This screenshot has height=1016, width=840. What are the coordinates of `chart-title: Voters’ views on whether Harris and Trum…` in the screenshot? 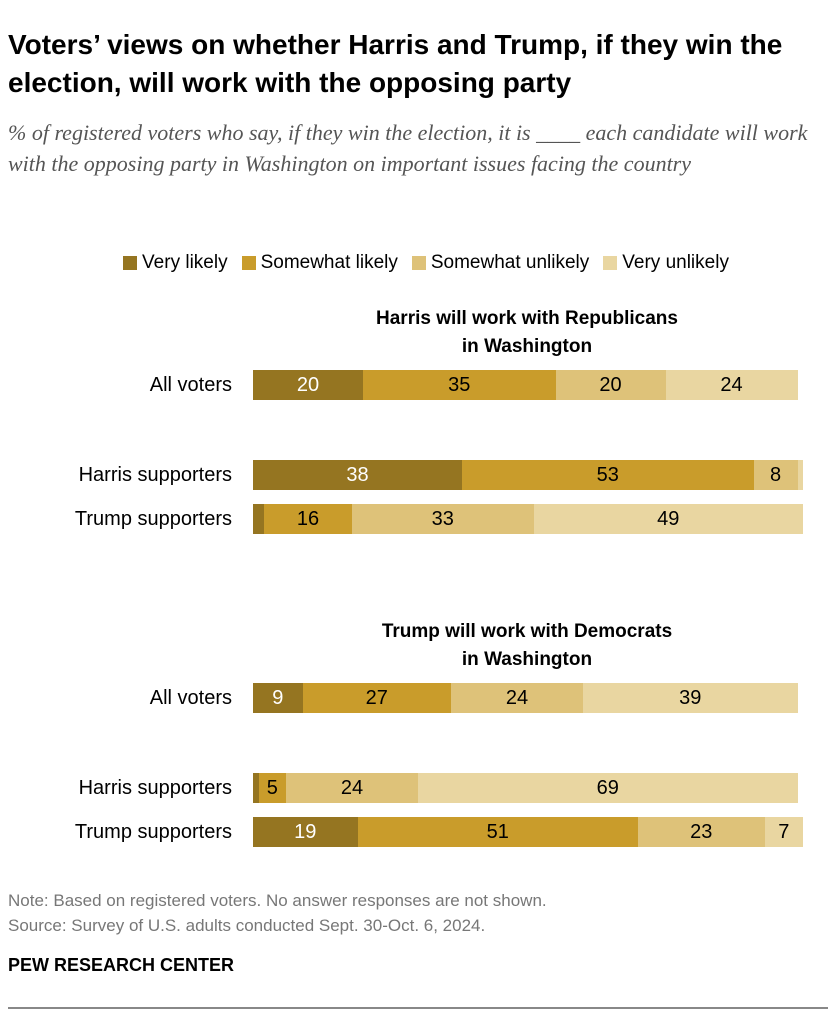 It's located at (395, 63).